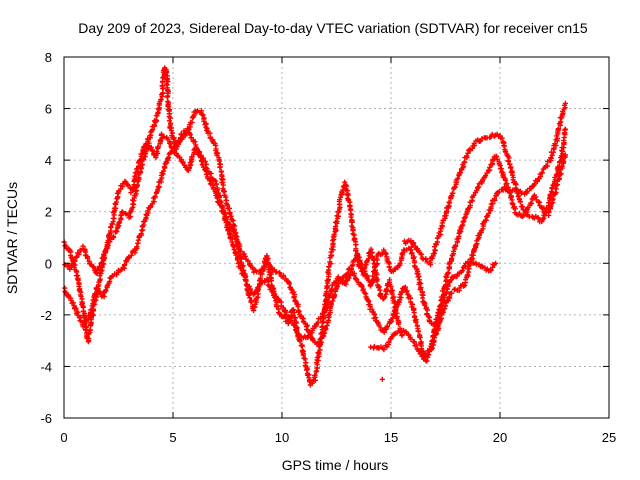  Describe the element at coordinates (46, 315) in the screenshot. I see `y-tick-label: -2` at that location.